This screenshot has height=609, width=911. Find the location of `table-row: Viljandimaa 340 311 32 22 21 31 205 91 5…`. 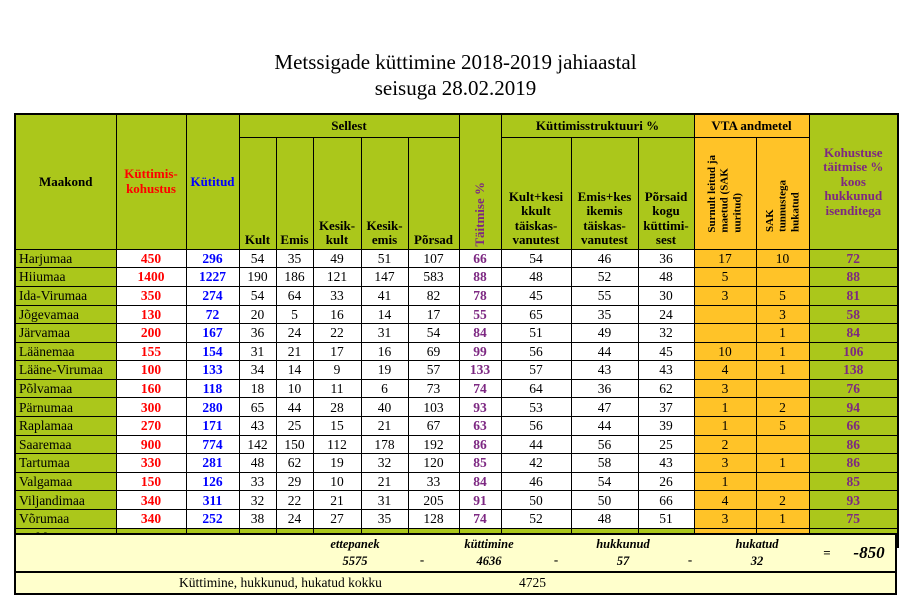

table-row: Viljandimaa 340 311 32 22 21 31 205 91 5… is located at coordinates (456, 500).